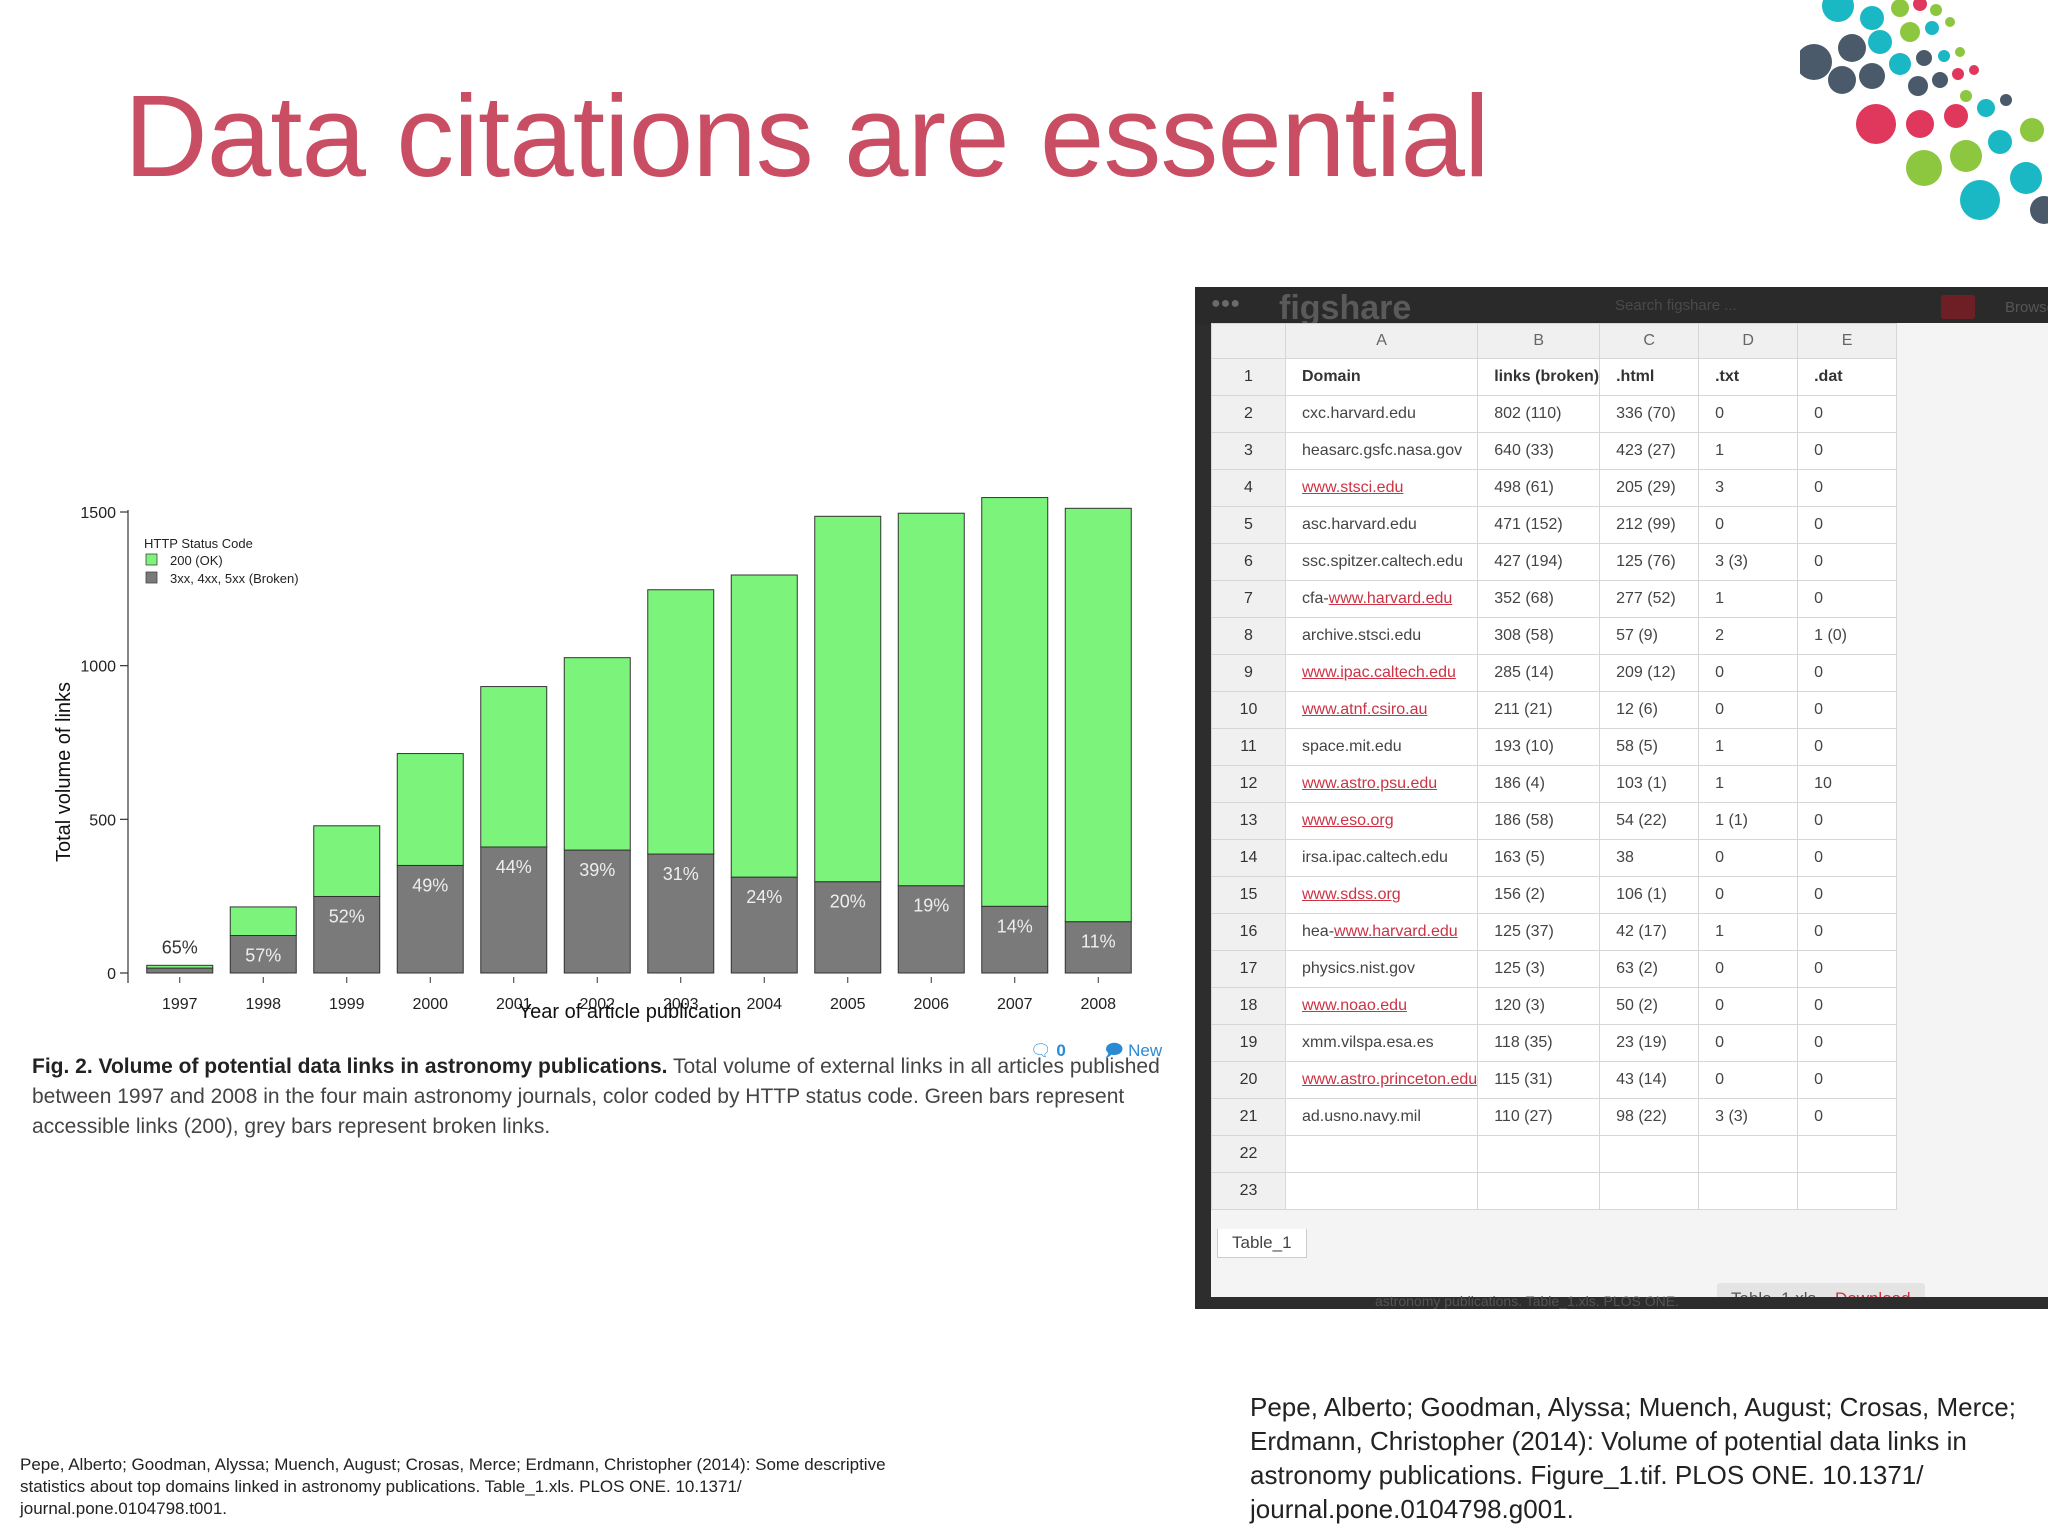  What do you see at coordinates (1381, 1117) in the screenshot?
I see `cell-domain: ad.usno.navy.mil` at bounding box center [1381, 1117].